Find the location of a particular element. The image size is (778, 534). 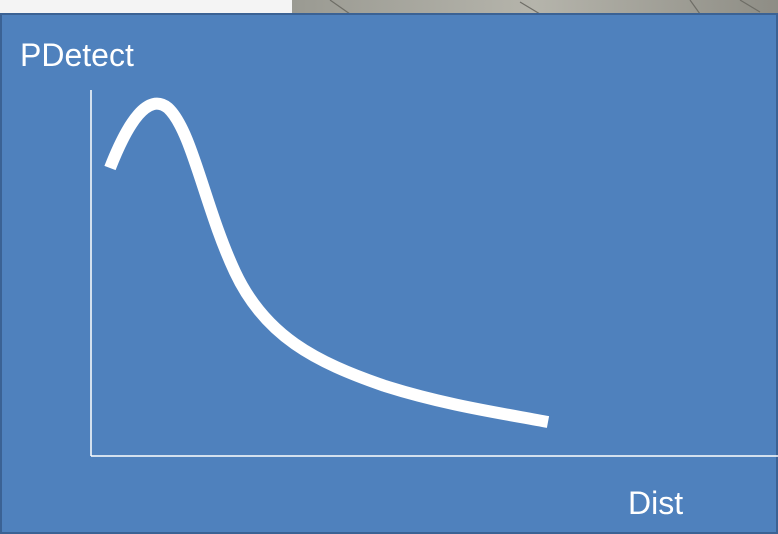

photo-strip is located at coordinates (535, 8).